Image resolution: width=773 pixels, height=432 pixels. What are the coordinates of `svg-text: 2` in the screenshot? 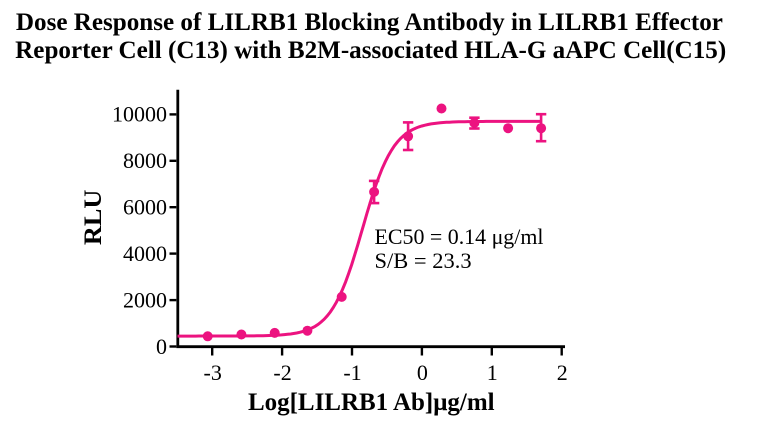 It's located at (562, 372).